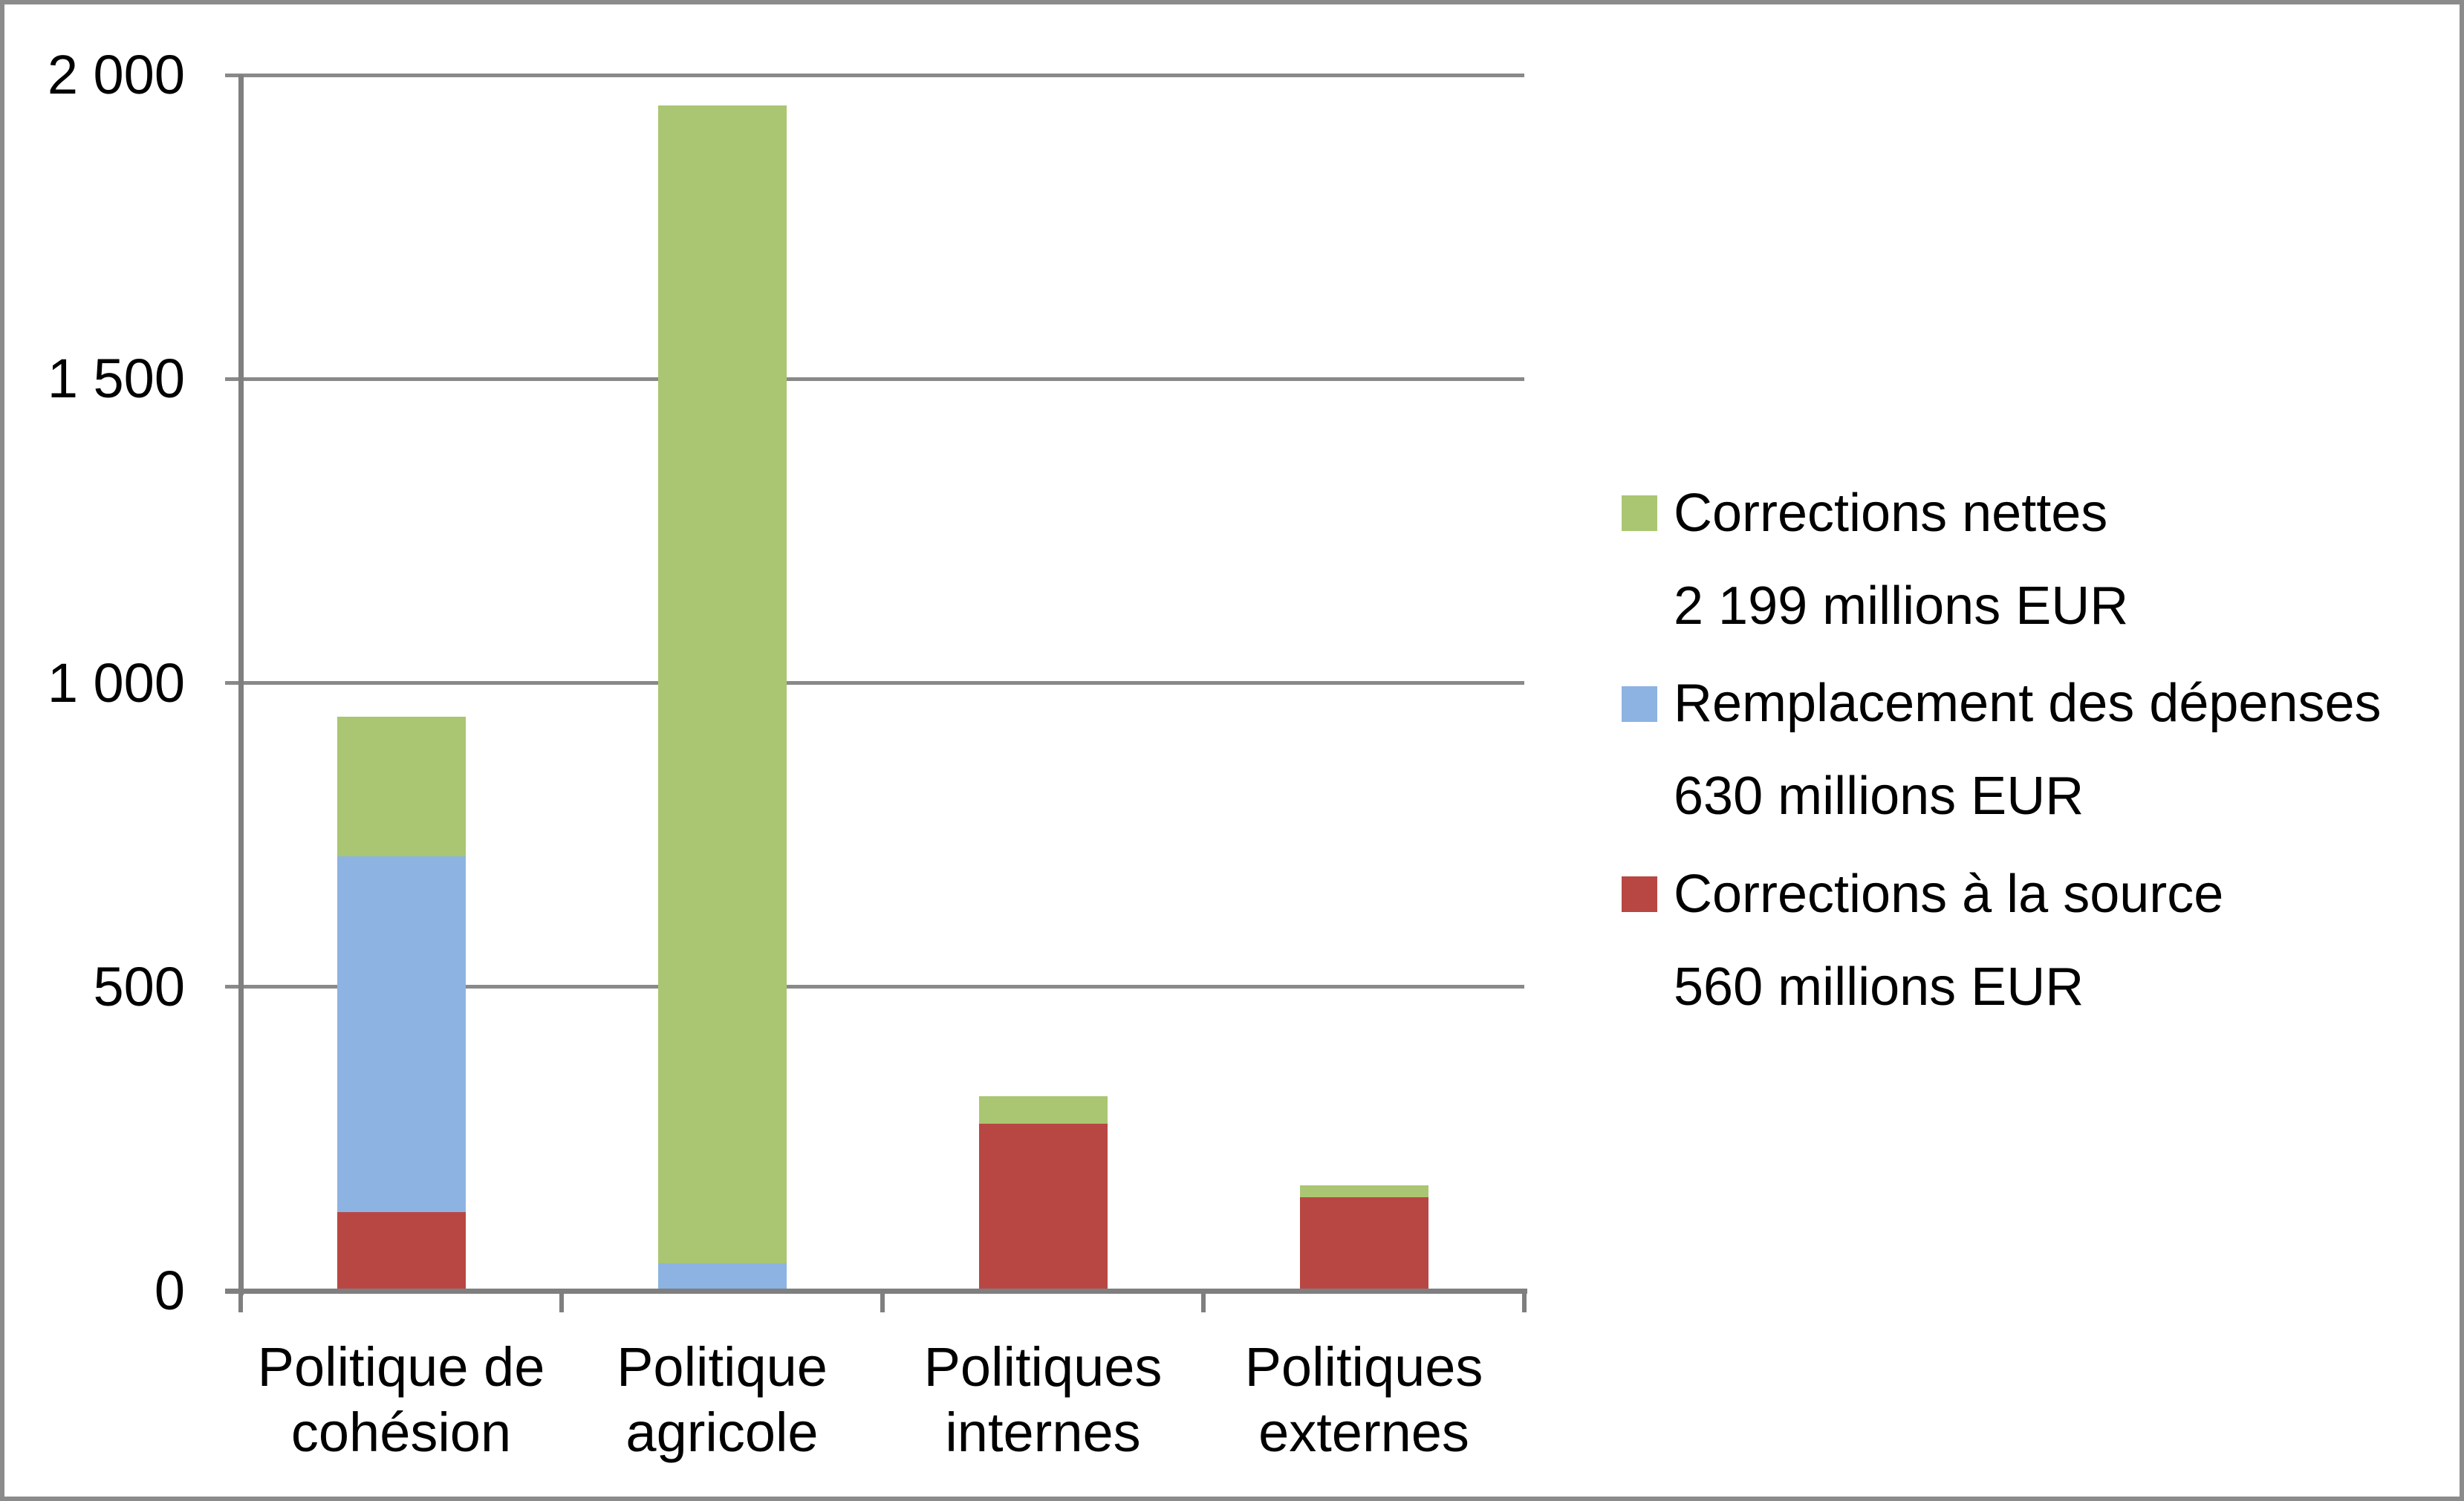 The height and width of the screenshot is (1501, 2464). Describe the element at coordinates (1948, 941) in the screenshot. I see `legend-entry: Corrections à la source 560 millions EUR` at that location.